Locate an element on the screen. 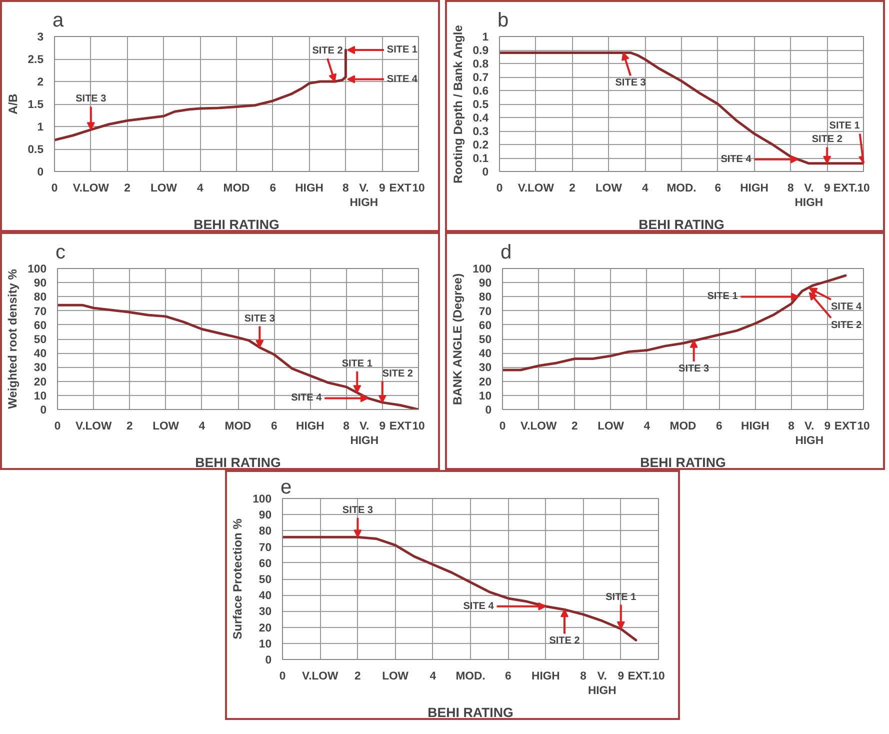  y-tick-label: 2.5 is located at coordinates (36, 60).